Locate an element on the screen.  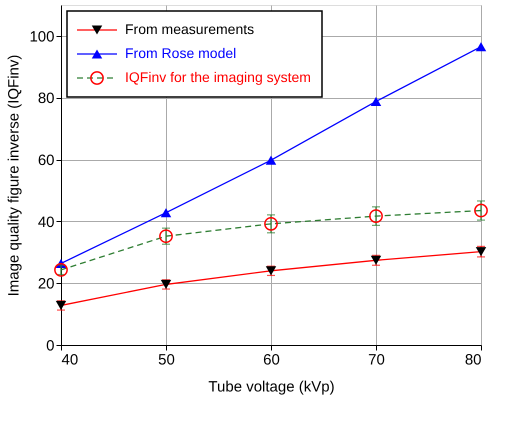
legend-label: IQFinv for the imaging system is located at coordinates (218, 77).